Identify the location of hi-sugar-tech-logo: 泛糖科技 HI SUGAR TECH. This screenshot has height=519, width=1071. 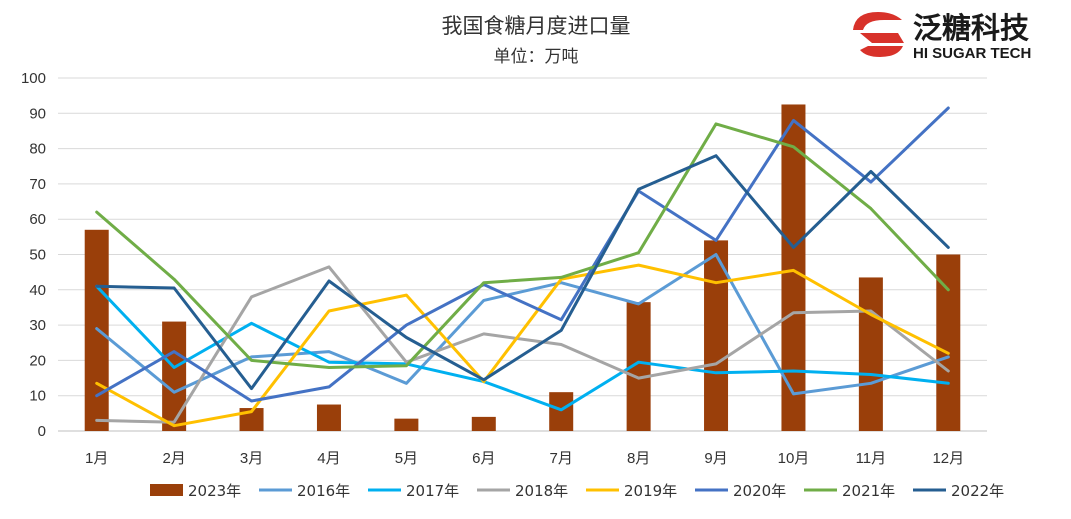
(942, 36).